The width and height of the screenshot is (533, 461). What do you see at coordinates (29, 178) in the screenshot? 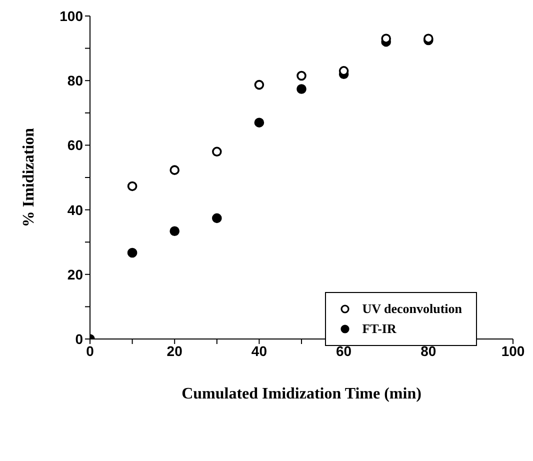
I see `y-axis-title: % Imidization` at bounding box center [29, 178].